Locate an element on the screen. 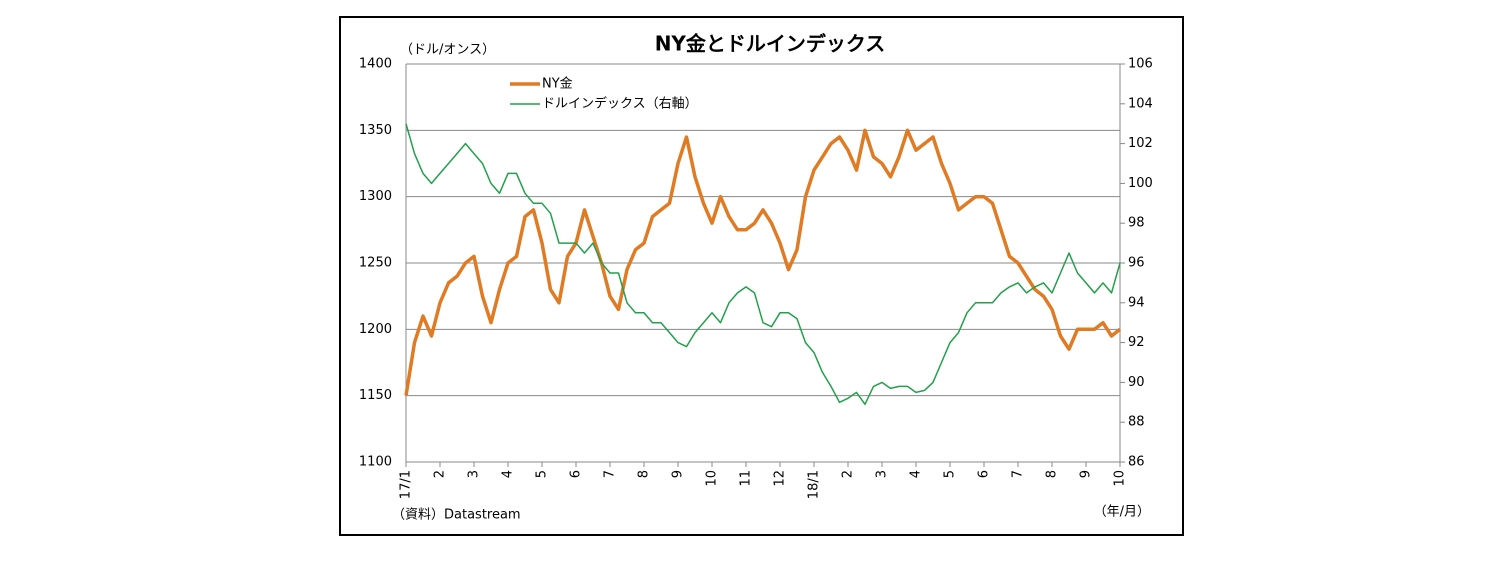  y2-tick-label: 94 is located at coordinates (1136, 302).